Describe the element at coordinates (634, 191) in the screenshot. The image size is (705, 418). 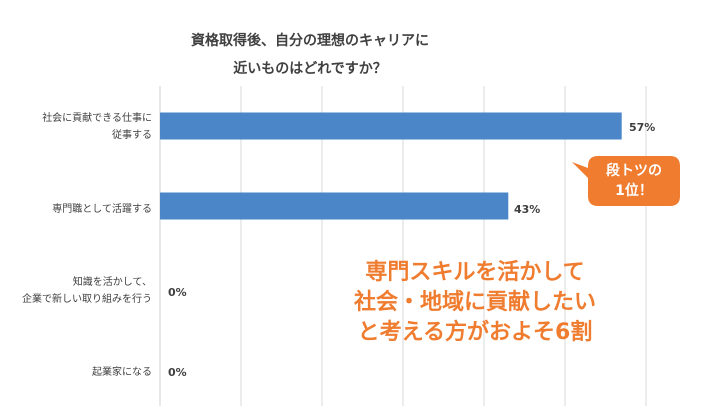
I see `callout-line-2: 1位！` at that location.